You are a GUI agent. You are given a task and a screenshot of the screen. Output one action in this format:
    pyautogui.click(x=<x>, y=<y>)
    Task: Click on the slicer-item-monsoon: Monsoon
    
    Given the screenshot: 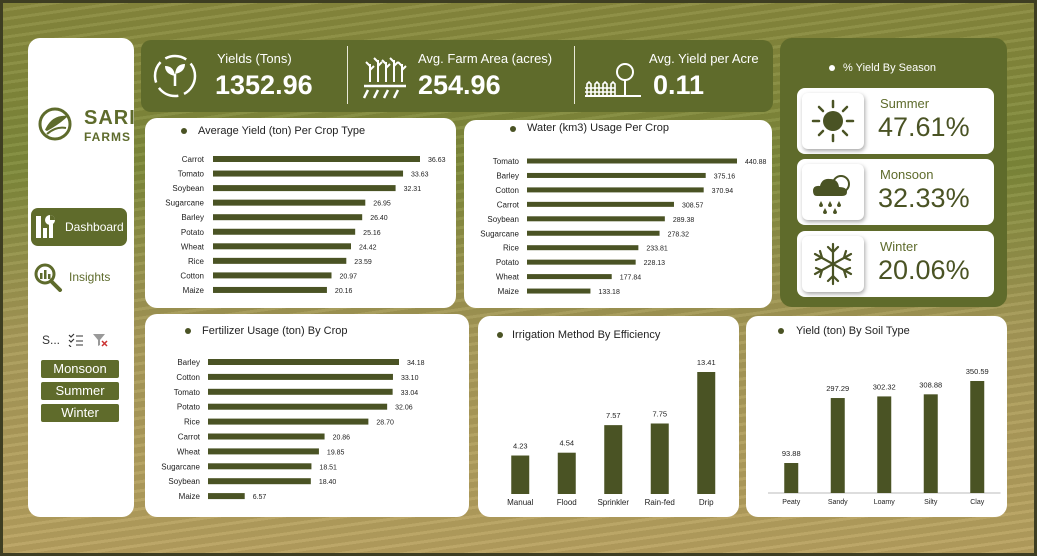 What is the action you would take?
    pyautogui.click(x=80, y=369)
    